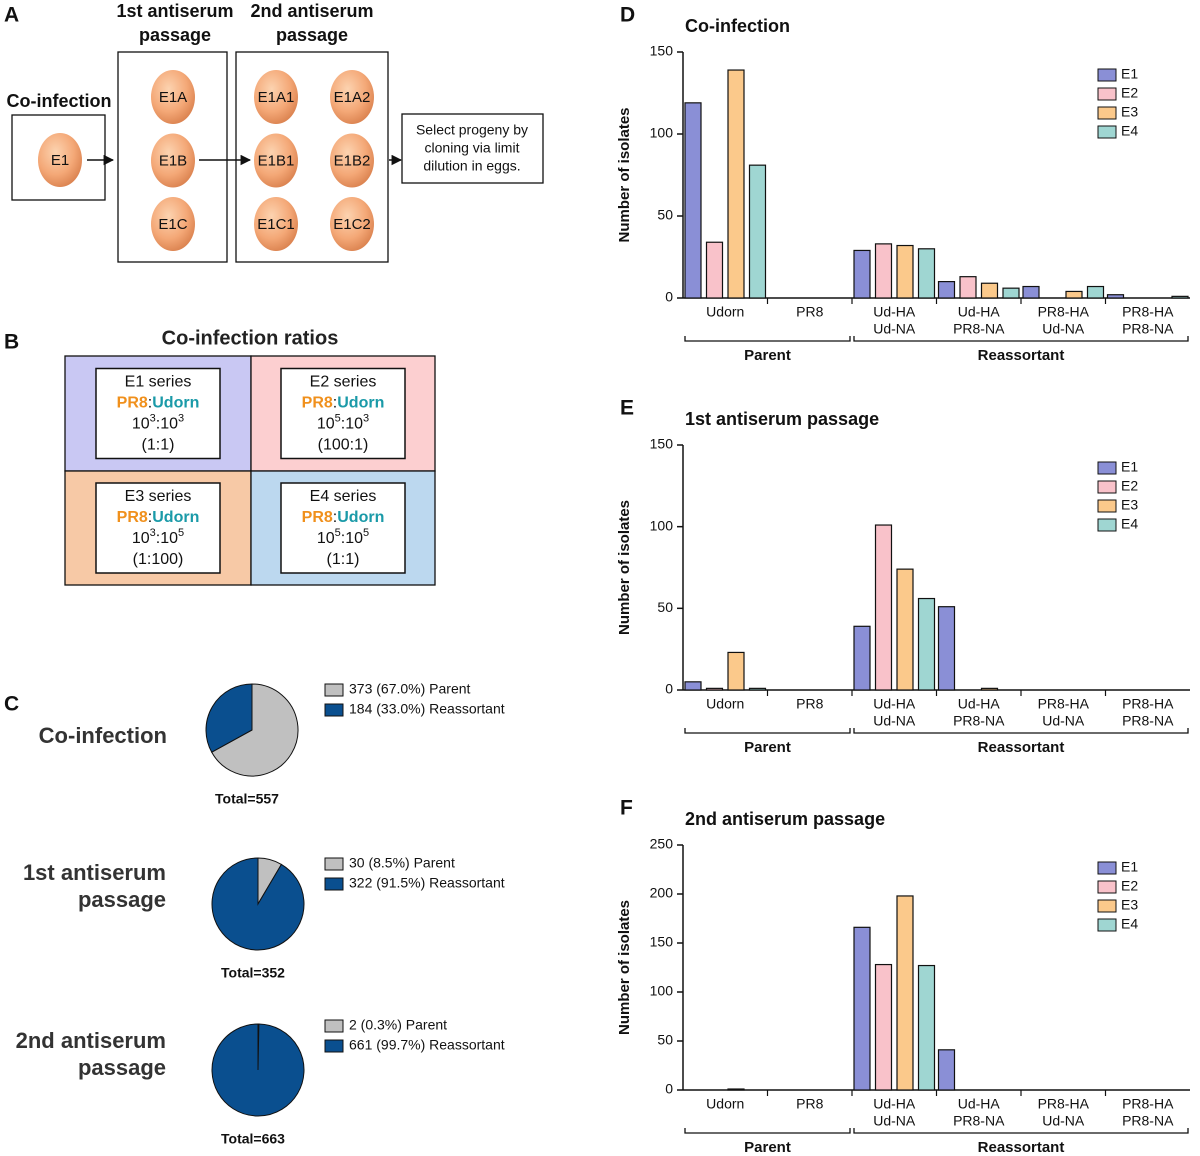 This screenshot has width=1200, height=1156. What do you see at coordinates (103, 735) in the screenshot?
I see `pie-title: Co-infection` at bounding box center [103, 735].